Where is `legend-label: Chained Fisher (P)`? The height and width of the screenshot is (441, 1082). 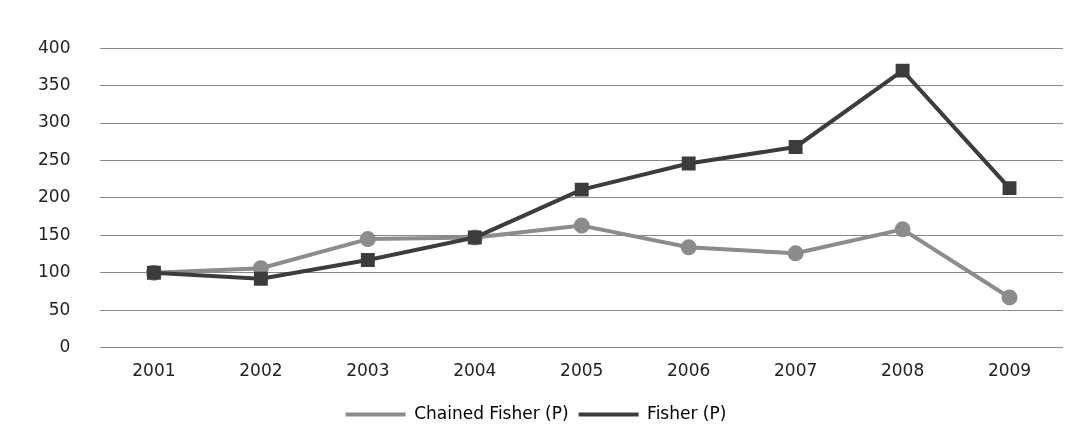
legend-label: Chained Fisher (P) is located at coordinates (491, 412).